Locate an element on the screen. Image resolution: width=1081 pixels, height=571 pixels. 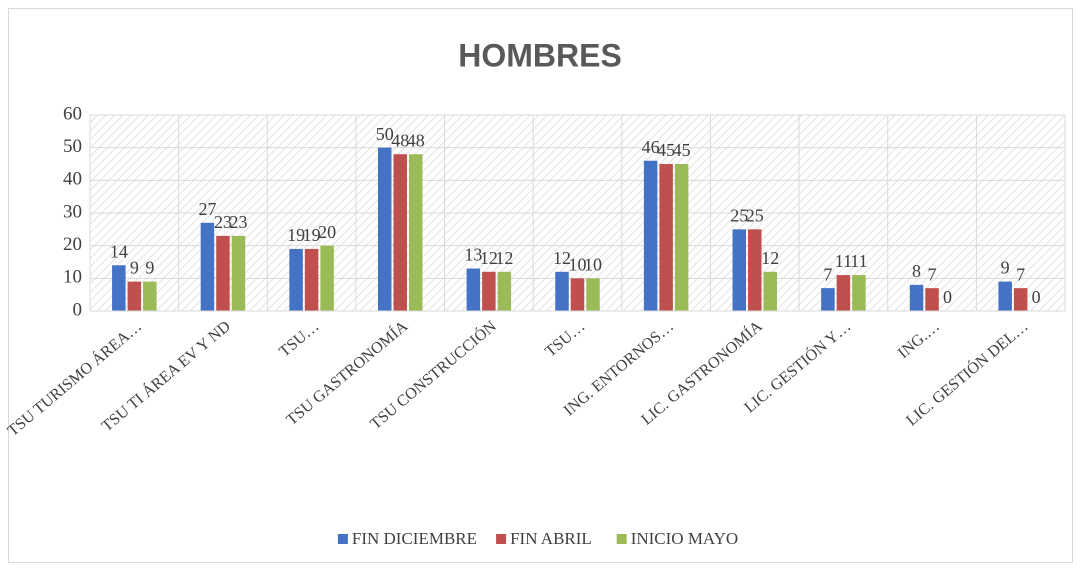
value-label: 50 is located at coordinates (385, 134).